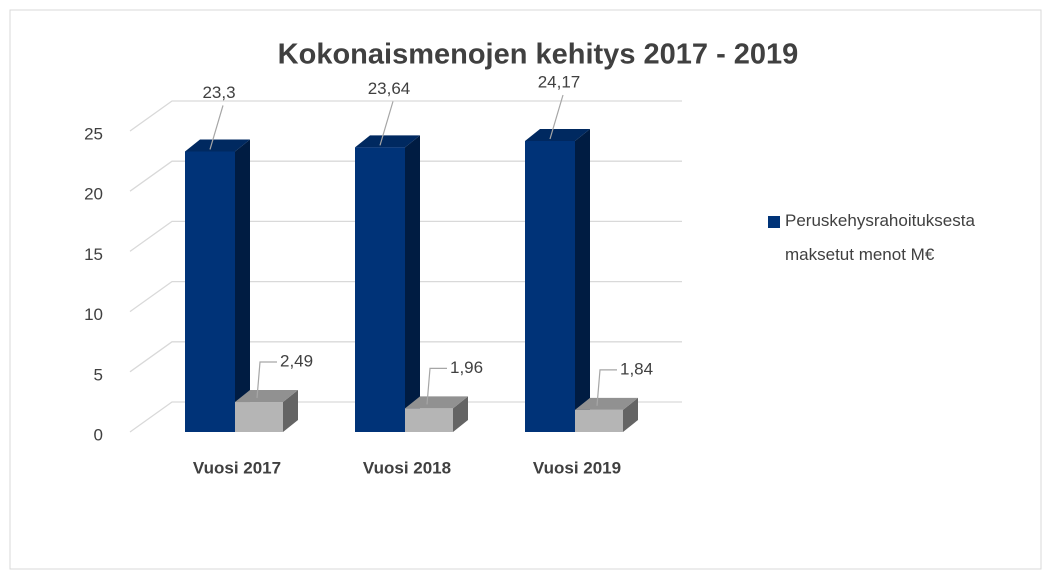 The height and width of the screenshot is (580, 1052). I want to click on data-label: 23,3, so click(218, 92).